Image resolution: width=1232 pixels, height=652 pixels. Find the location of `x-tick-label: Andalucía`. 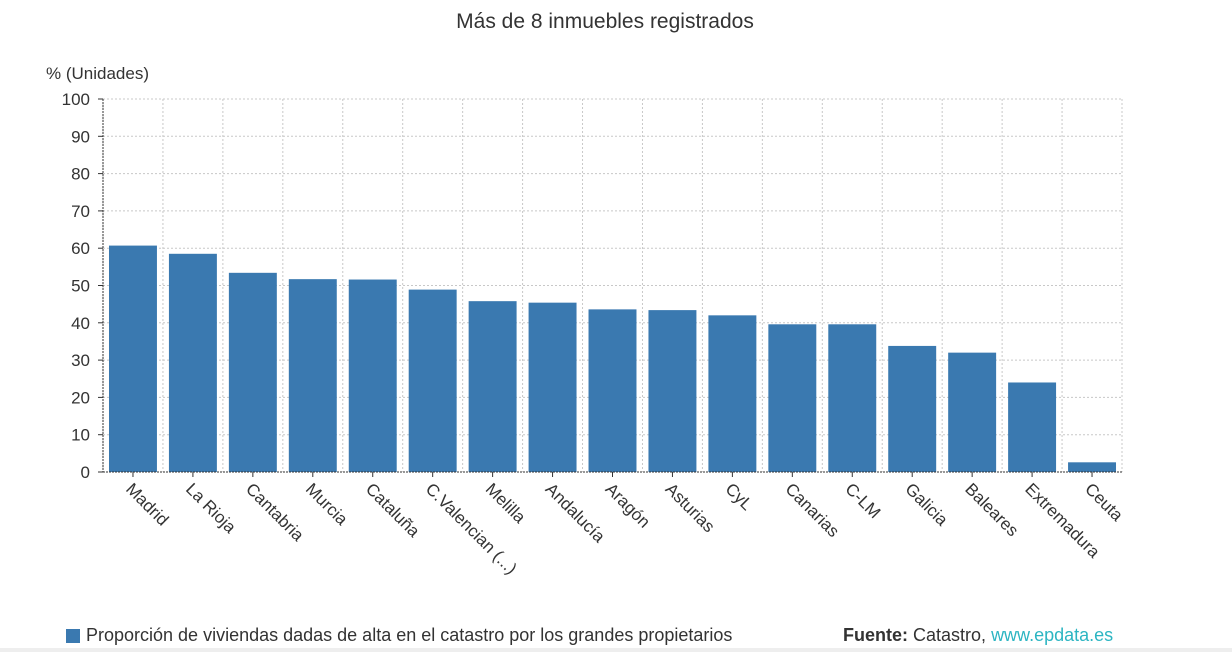

x-tick-label: Andalucía is located at coordinates (575, 512).